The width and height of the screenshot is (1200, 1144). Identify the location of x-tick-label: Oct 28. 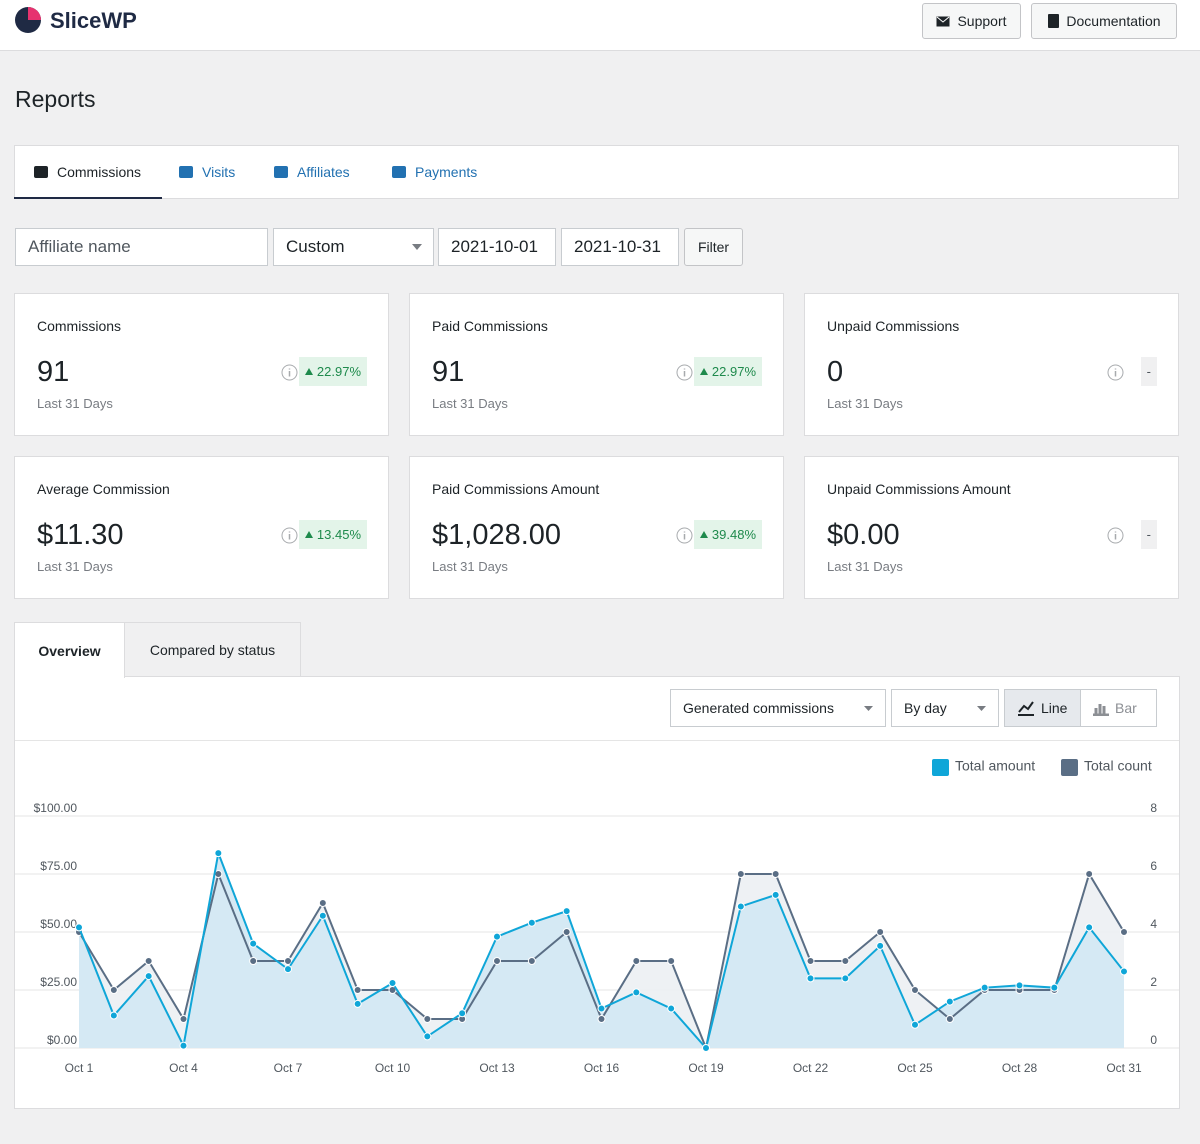
(1020, 1068).